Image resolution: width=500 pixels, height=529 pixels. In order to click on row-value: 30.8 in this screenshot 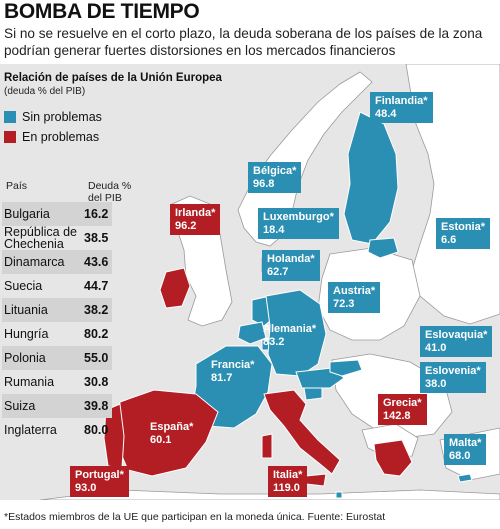, I will do `click(96, 382)`.